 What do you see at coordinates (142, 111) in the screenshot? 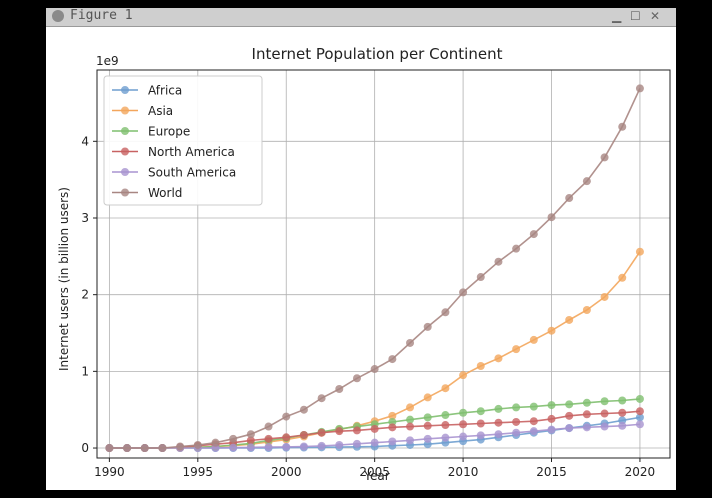
I see `legend-item-asia: Asia` at bounding box center [142, 111].